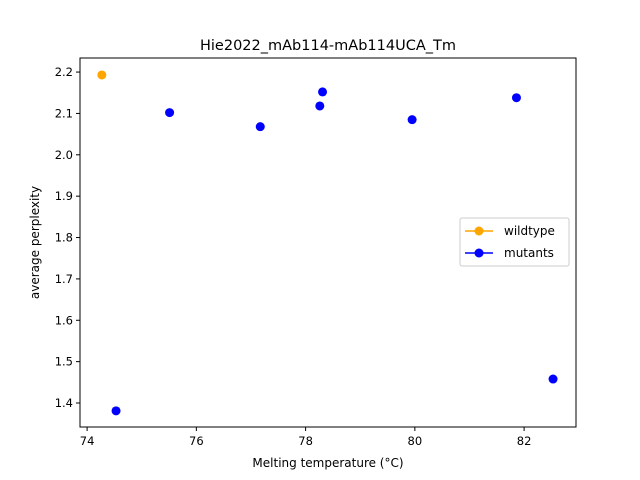  Describe the element at coordinates (479, 231) in the screenshot. I see `legend-marker-wildtype` at that location.